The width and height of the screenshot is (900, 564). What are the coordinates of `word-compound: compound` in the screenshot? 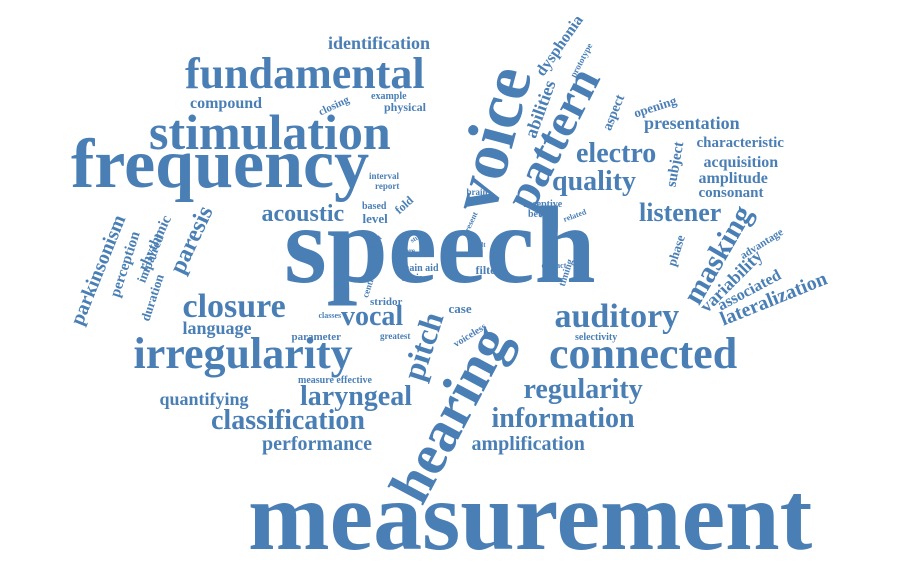 It's located at (226, 103).